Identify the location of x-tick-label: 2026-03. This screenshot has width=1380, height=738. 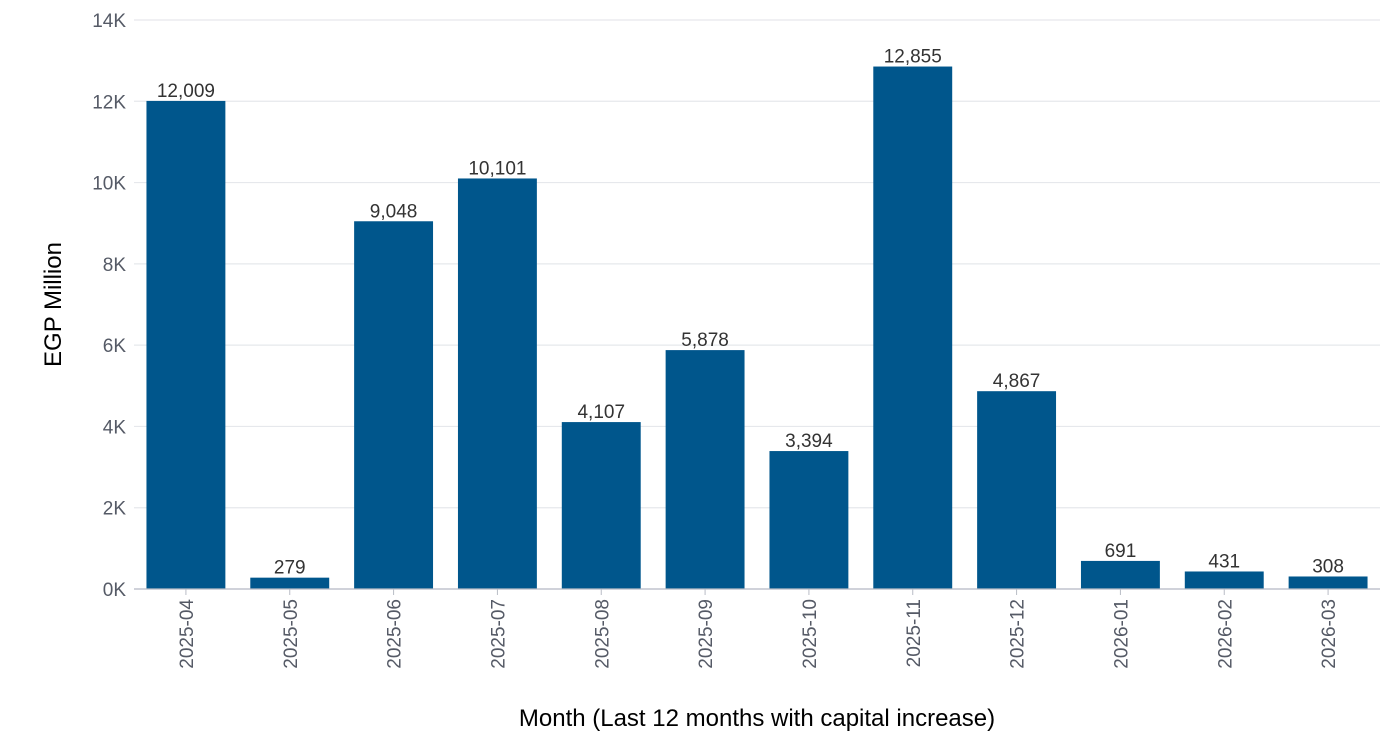
(1329, 634).